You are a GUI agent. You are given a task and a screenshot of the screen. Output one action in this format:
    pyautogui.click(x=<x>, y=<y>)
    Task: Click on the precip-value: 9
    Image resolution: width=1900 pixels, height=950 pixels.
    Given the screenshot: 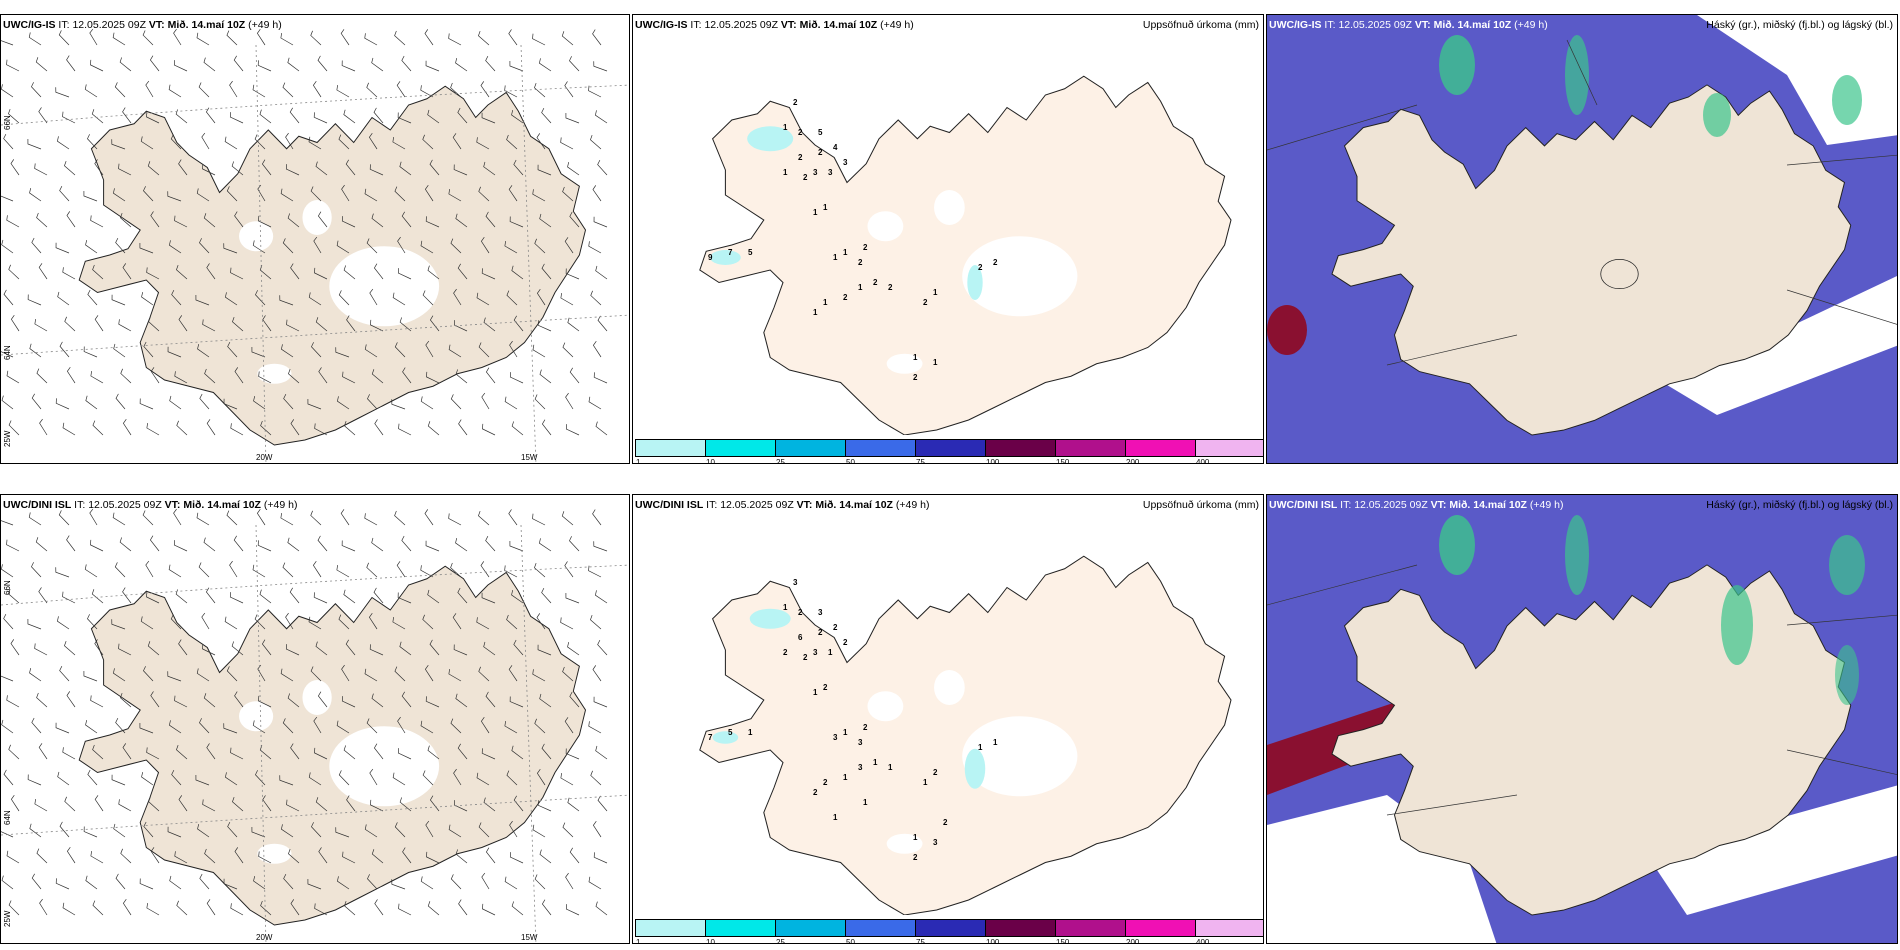 What is the action you would take?
    pyautogui.click(x=710, y=257)
    